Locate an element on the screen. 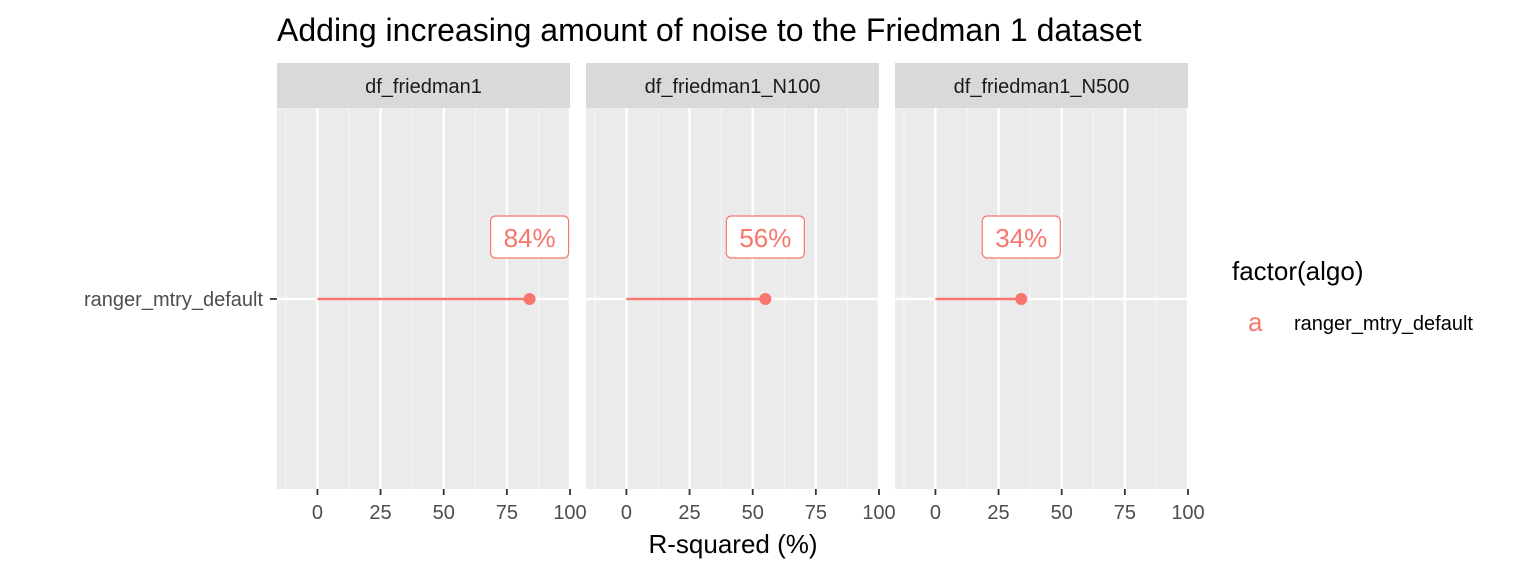 The image size is (1536, 576). data-label: 84% is located at coordinates (530, 238).